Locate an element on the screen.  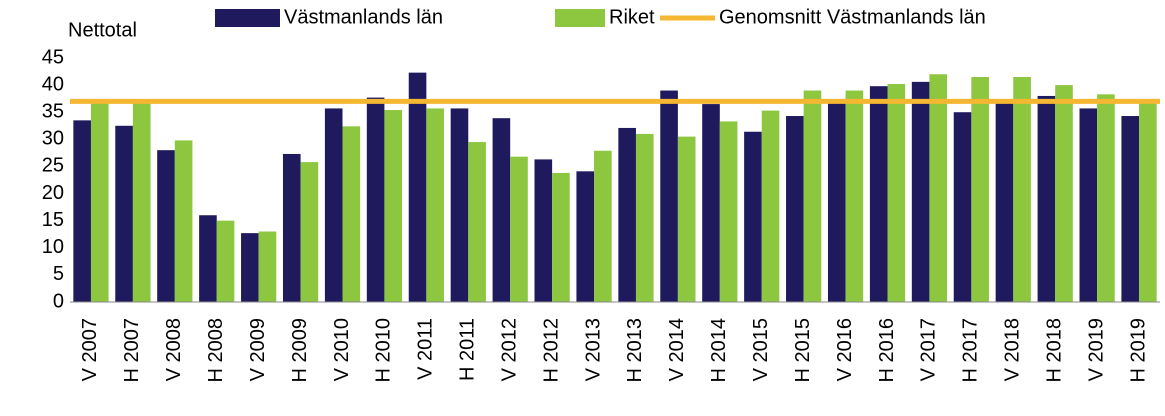
legend-label: Riket is located at coordinates (632, 17).